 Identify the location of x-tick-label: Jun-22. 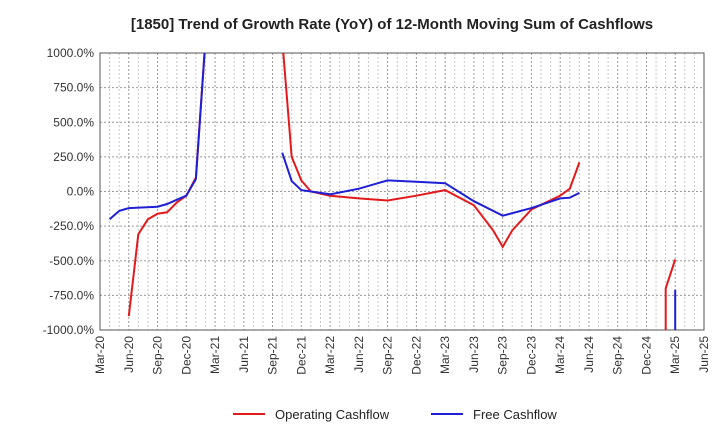
(359, 354).